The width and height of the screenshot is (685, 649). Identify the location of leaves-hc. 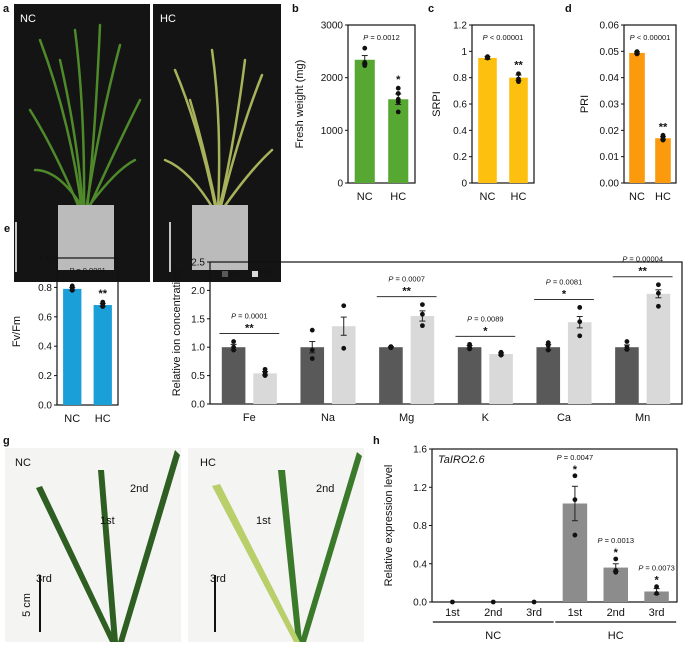
(287, 547).